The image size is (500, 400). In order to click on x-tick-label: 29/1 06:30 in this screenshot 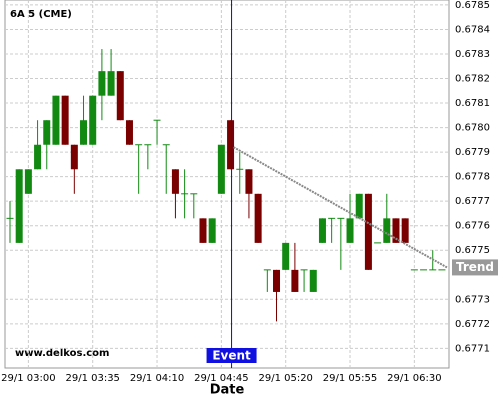, I will do `click(414, 378)`.